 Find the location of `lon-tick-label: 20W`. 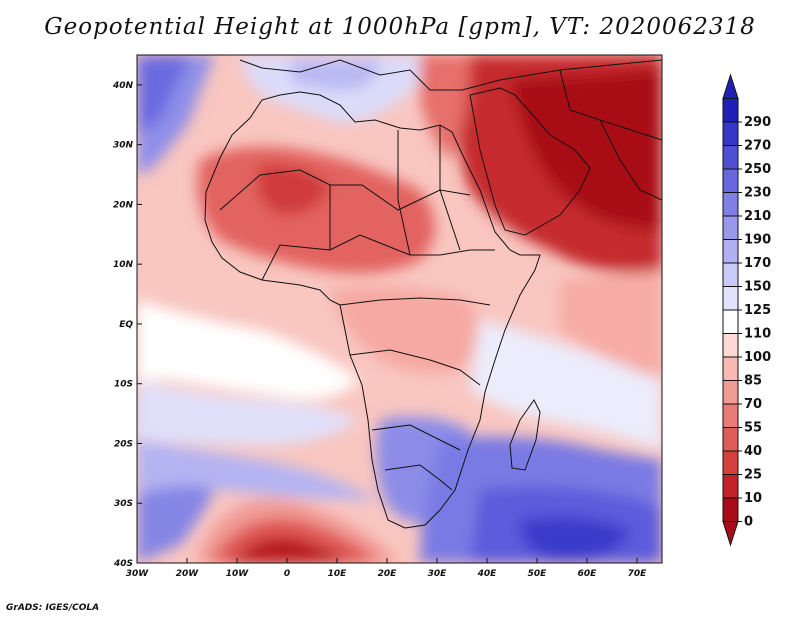

lon-tick-label: 20W is located at coordinates (188, 574).